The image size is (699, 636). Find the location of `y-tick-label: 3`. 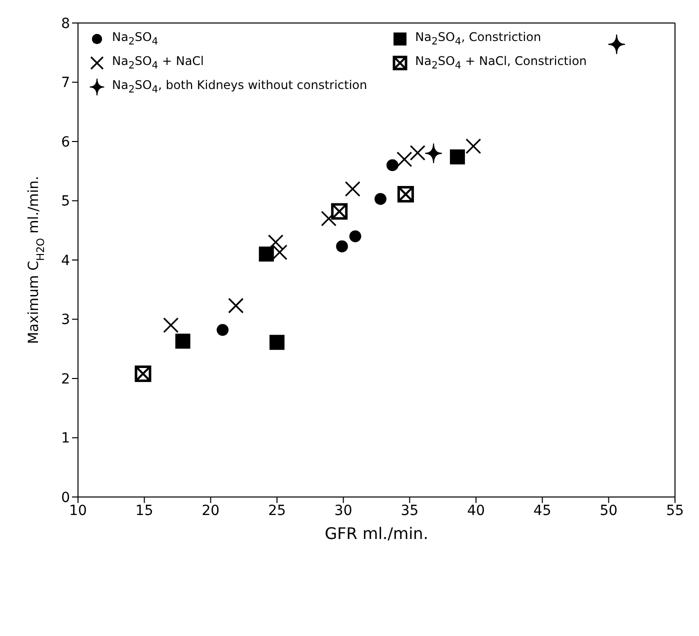

y-tick-label: 3 is located at coordinates (65, 320).